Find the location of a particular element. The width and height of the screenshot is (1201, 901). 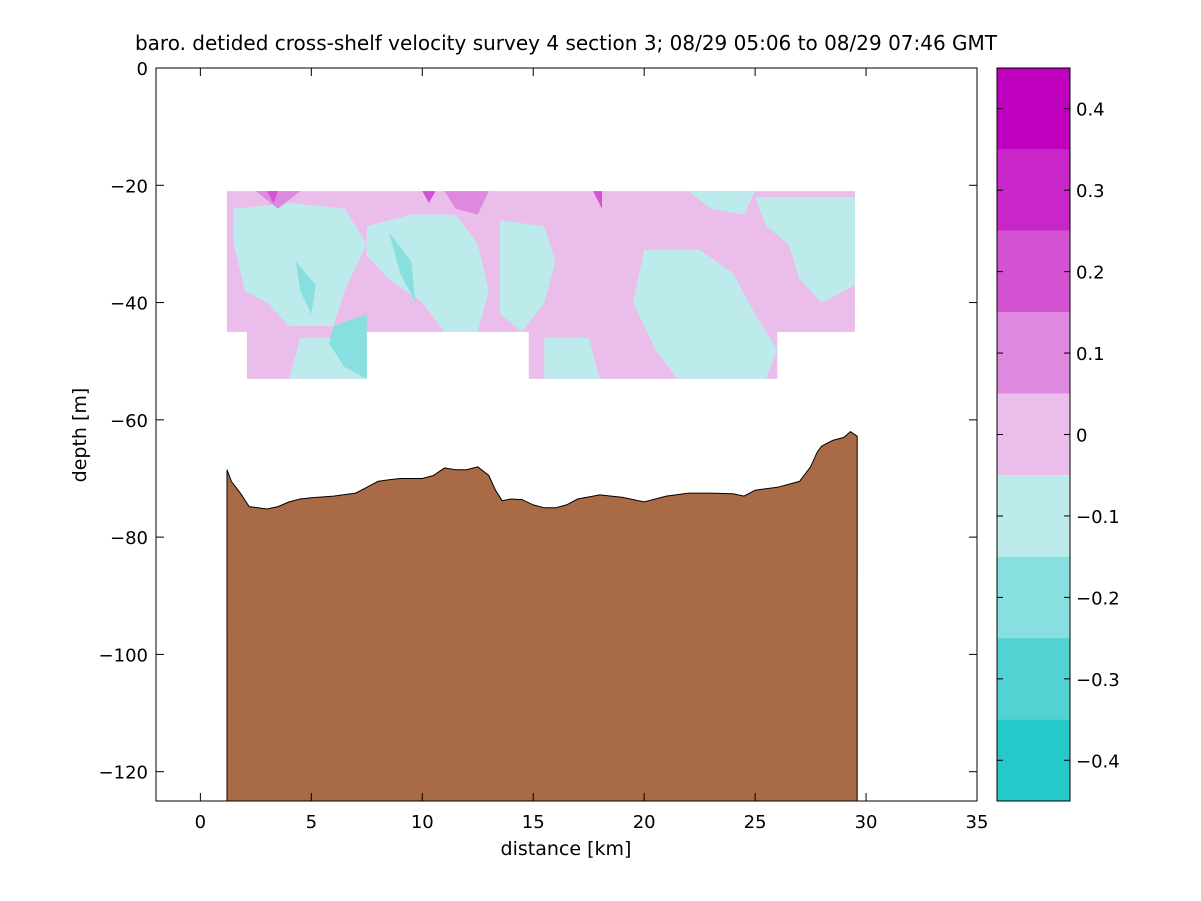

colorbar-tick-label: 0 is located at coordinates (1081, 436).